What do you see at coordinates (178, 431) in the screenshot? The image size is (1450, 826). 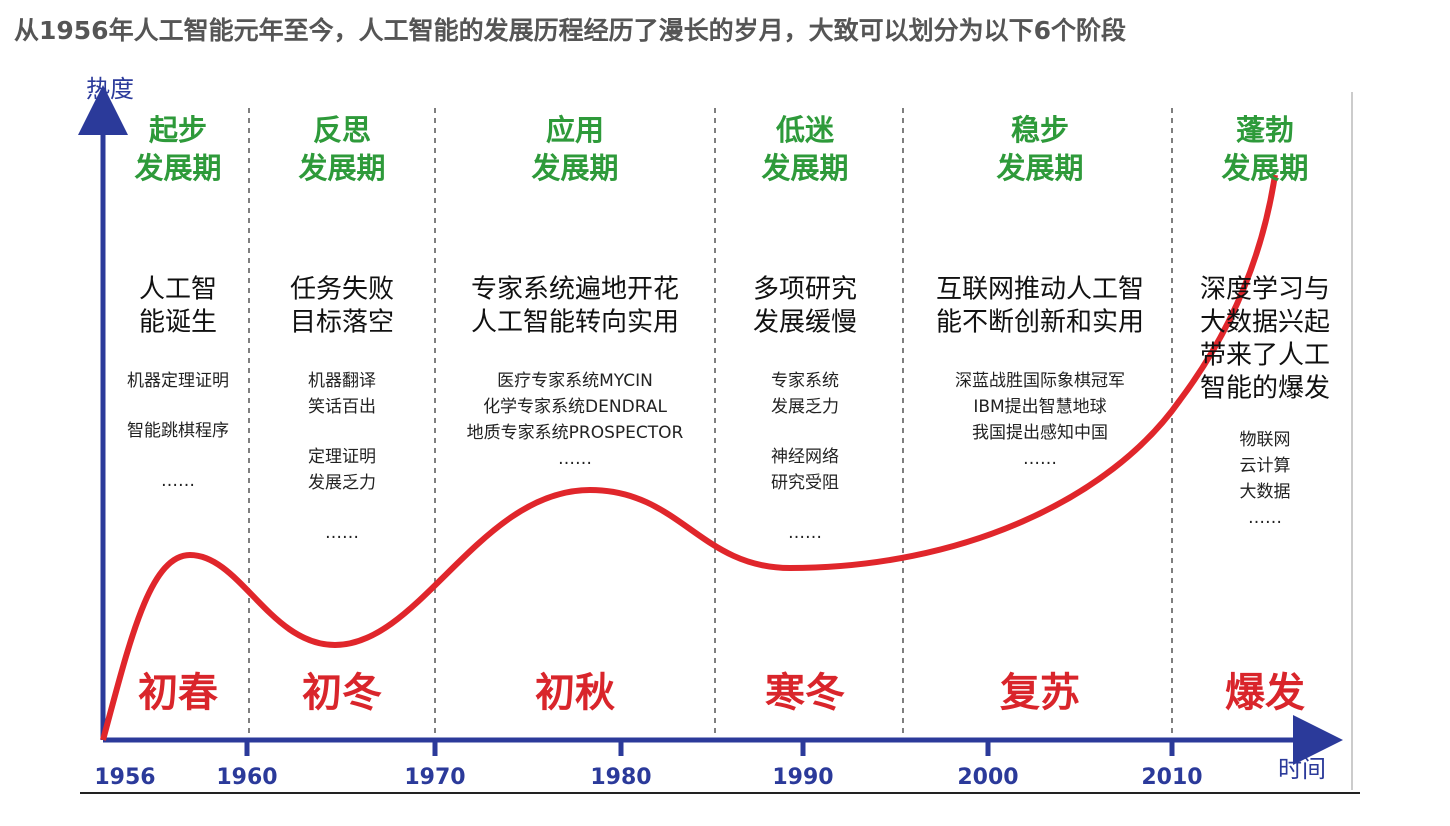 I see `phase-detail: 智能跳棋程序` at bounding box center [178, 431].